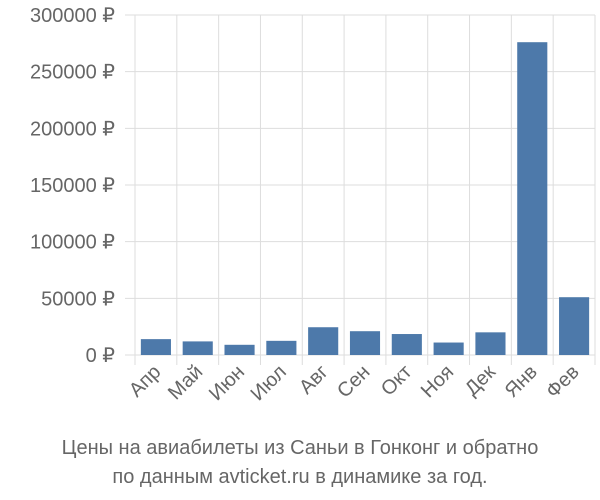  Describe the element at coordinates (300, 477) in the screenshot. I see `caption-line-2: по данным avticket.ru в динамике за год.` at that location.